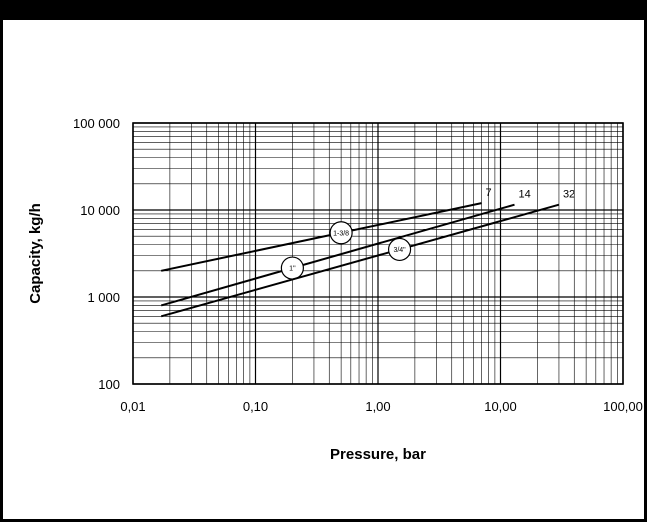  Describe the element at coordinates (96, 254) in the screenshot. I see `y-tick-labels: 100 1 000 10 000 100 000` at that location.